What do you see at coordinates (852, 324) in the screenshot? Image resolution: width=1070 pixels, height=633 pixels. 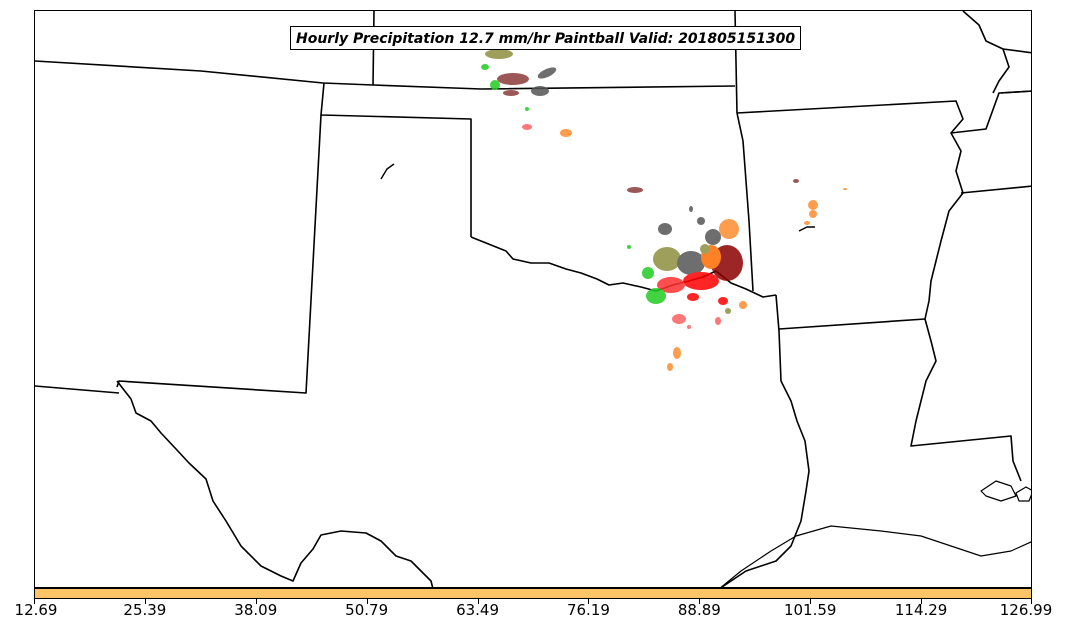 I see `arkansas-louisiana-border` at bounding box center [852, 324].